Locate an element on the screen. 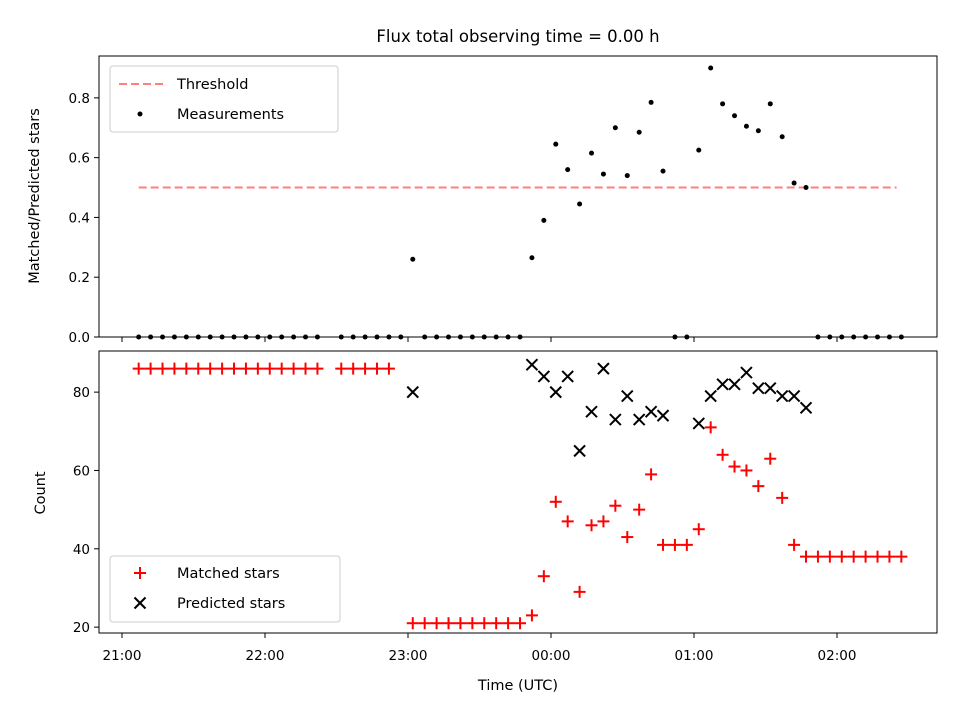 This screenshot has width=960, height=720. matched-legend-swatch is located at coordinates (140, 573).